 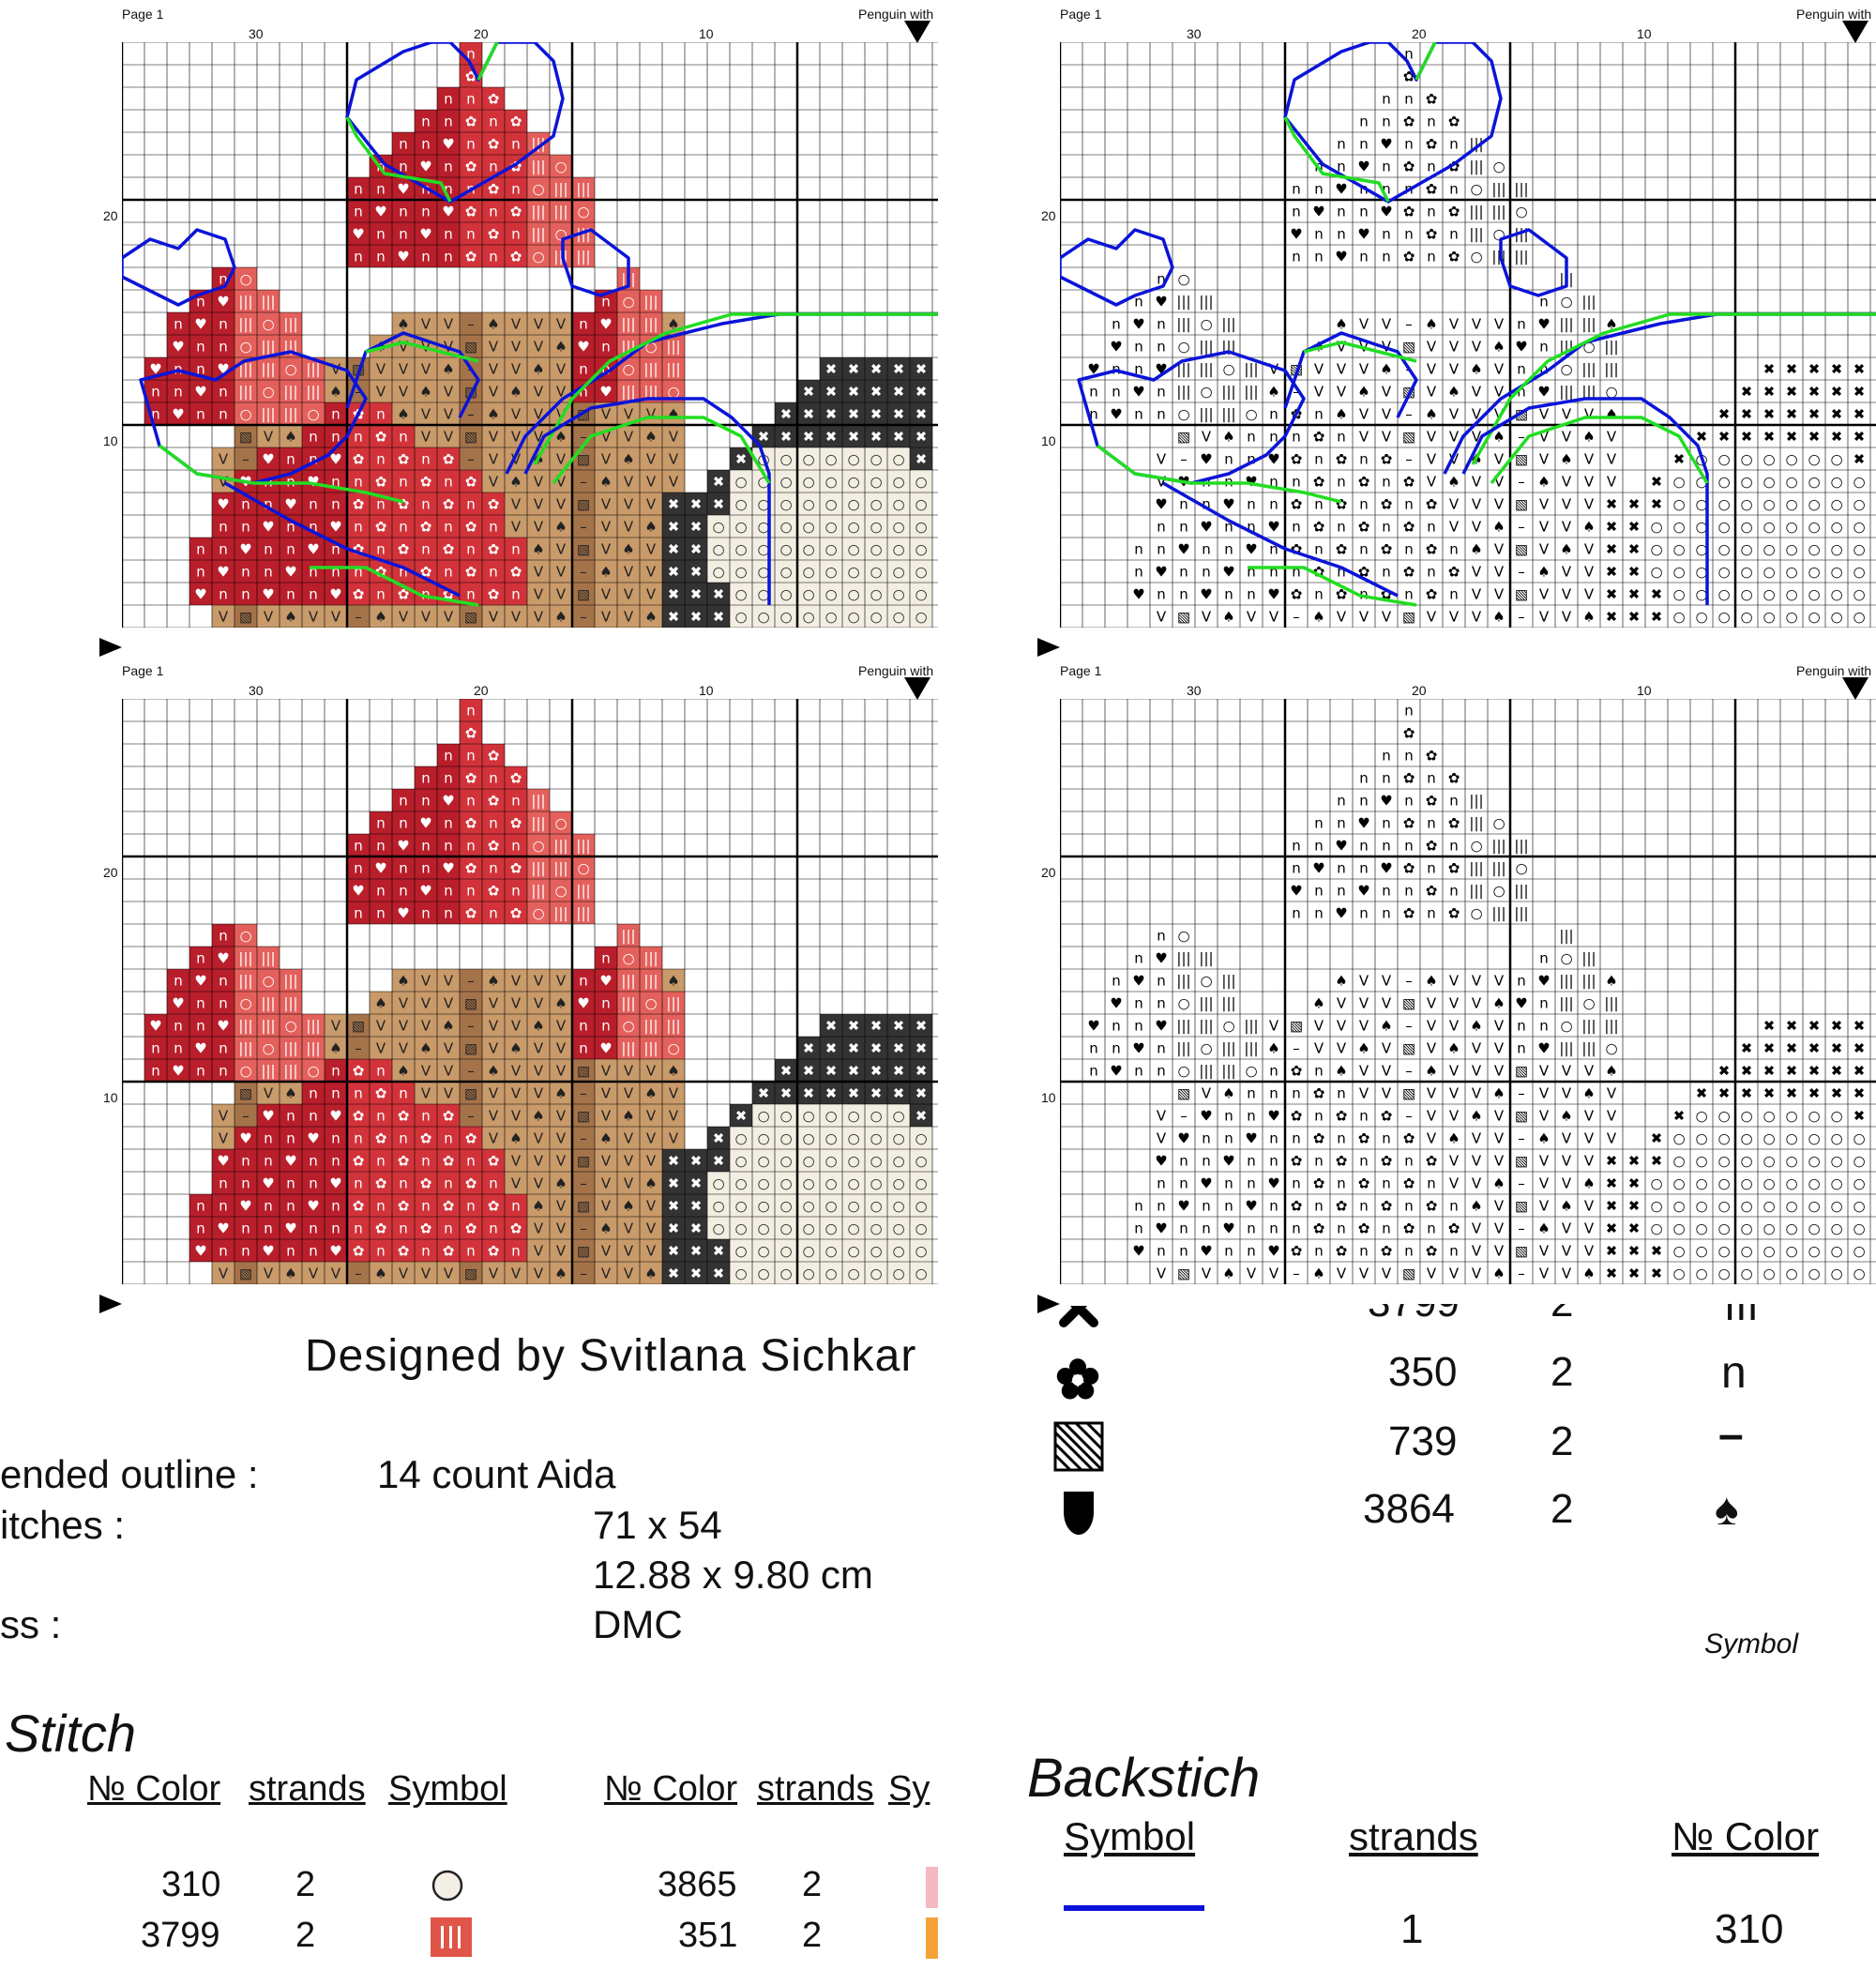 What do you see at coordinates (708, 1936) in the screenshot?
I see `table-row-4-color: 351` at bounding box center [708, 1936].